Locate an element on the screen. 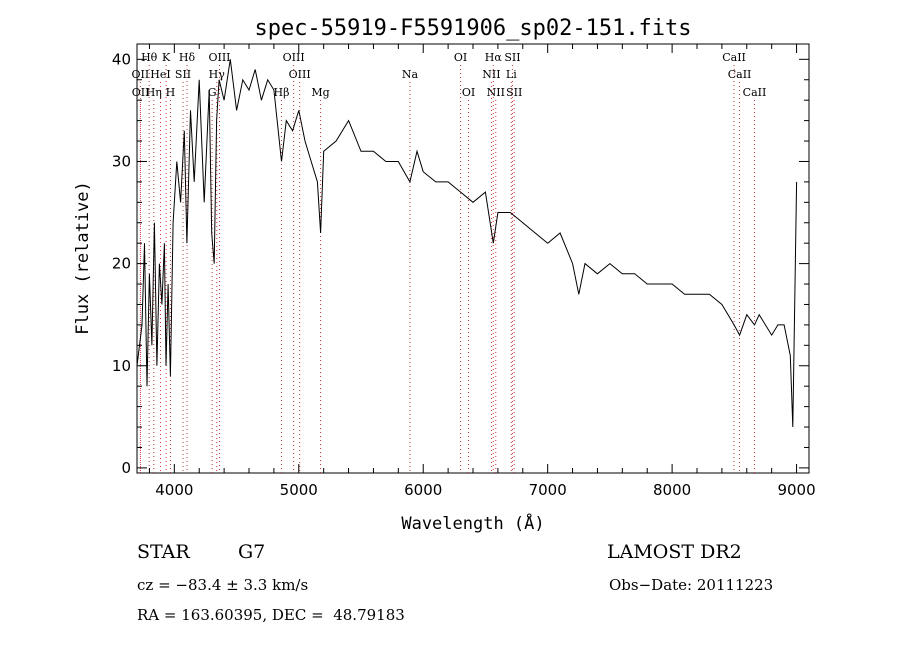 This screenshot has height=650, width=900. object-subclass: G7 is located at coordinates (252, 552).